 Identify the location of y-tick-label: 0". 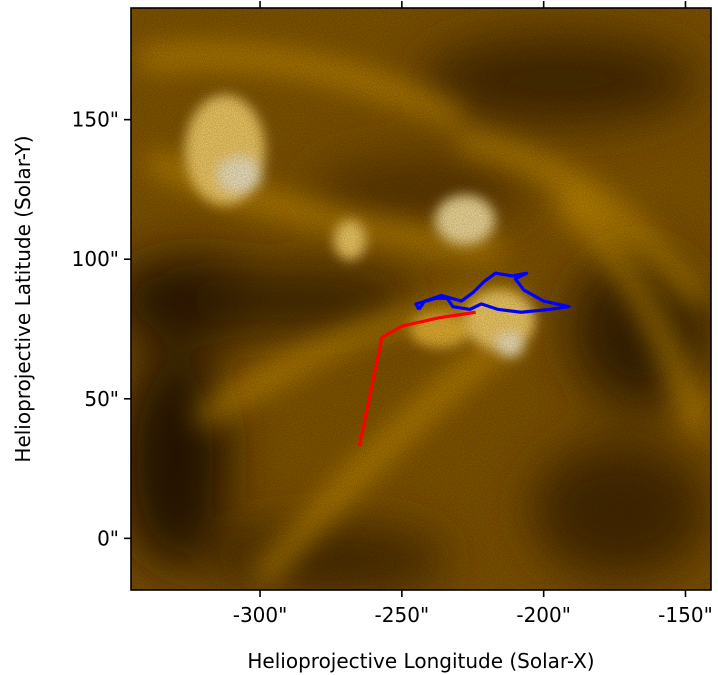
(108, 538).